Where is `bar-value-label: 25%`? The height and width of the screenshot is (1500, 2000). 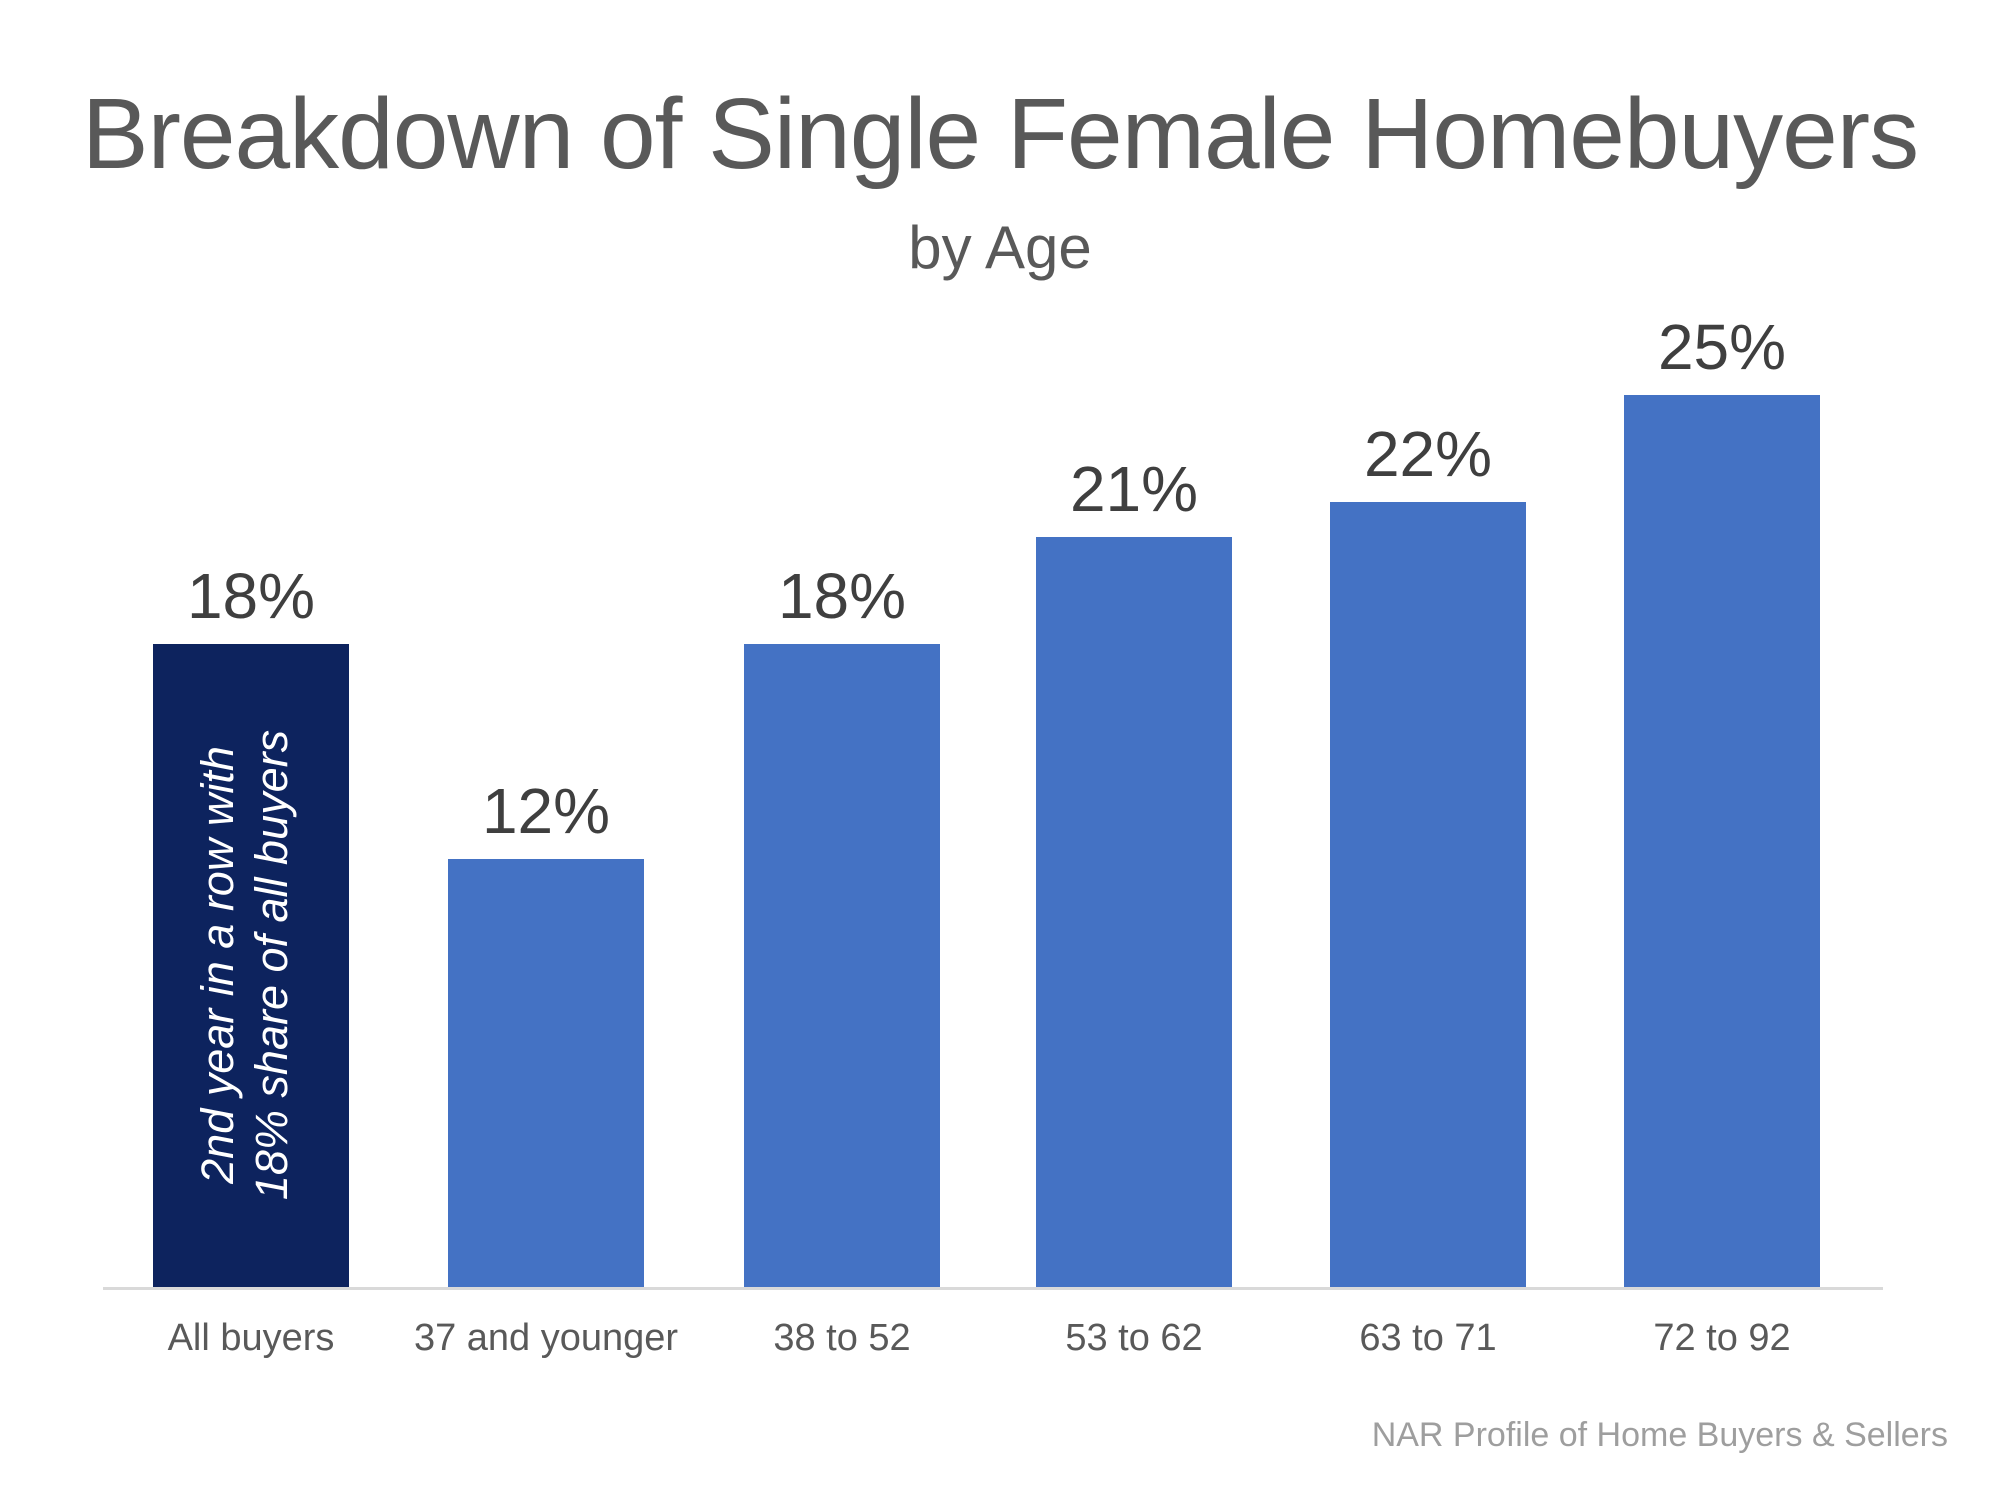
bar-value-label: 25% is located at coordinates (1722, 346).